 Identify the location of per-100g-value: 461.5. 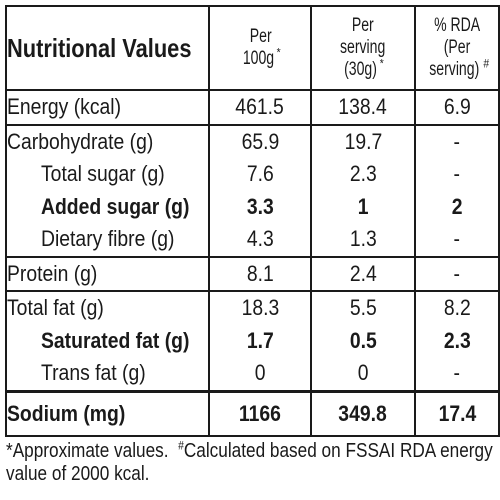
(260, 107).